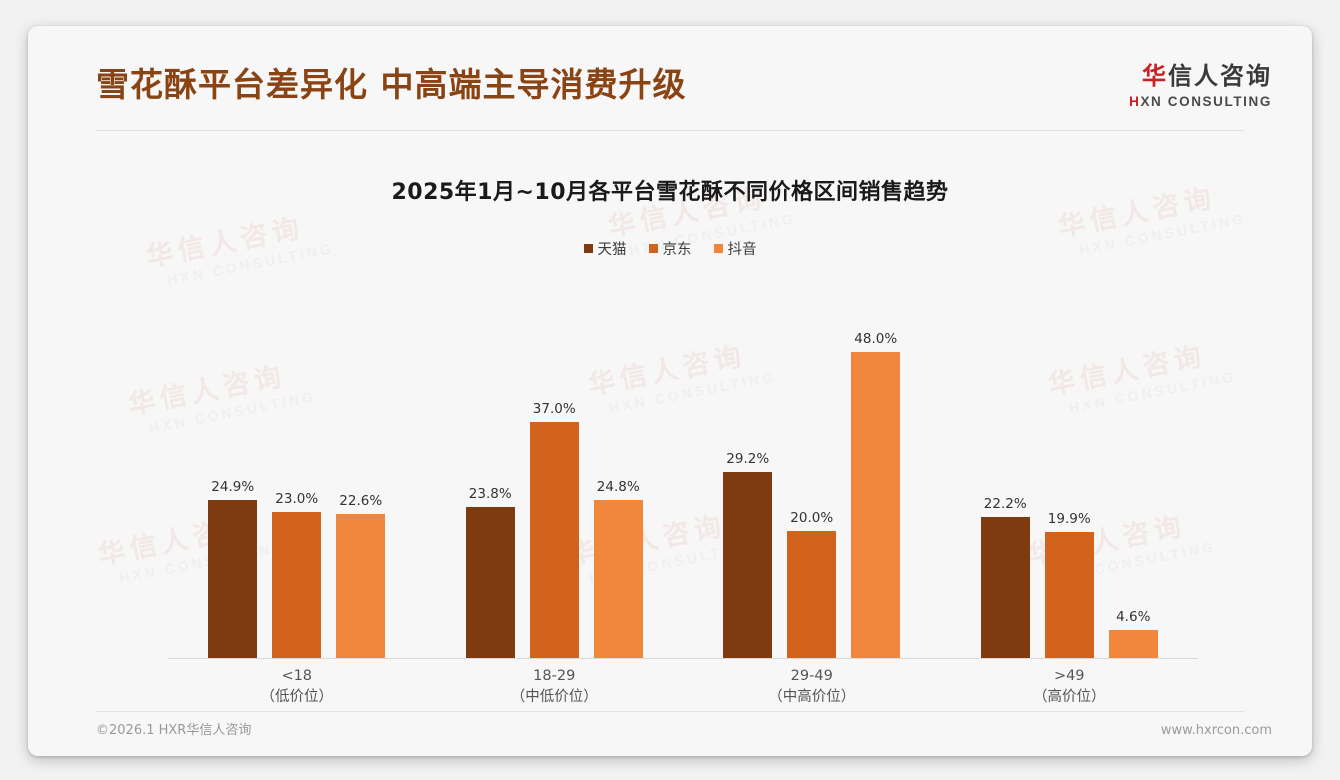 The width and height of the screenshot is (1340, 780). What do you see at coordinates (811, 676) in the screenshot?
I see `x-axis-label-range: 29-49` at bounding box center [811, 676].